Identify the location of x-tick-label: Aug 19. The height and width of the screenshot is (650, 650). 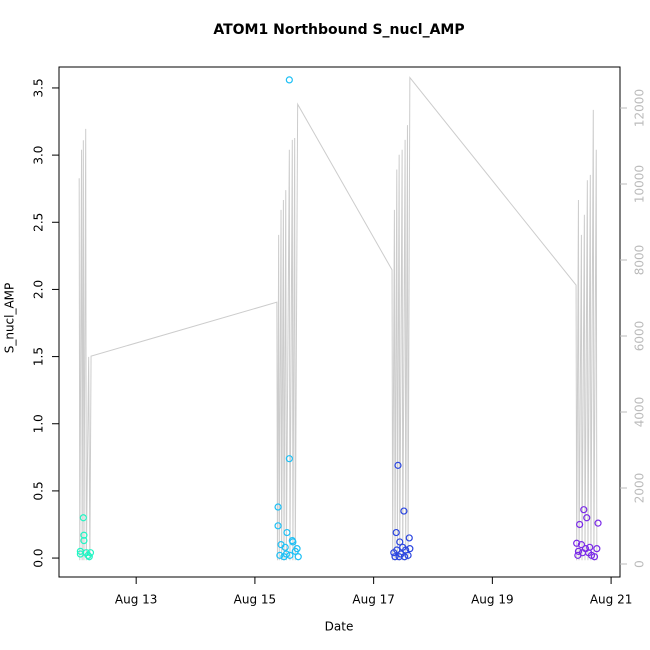
(492, 600).